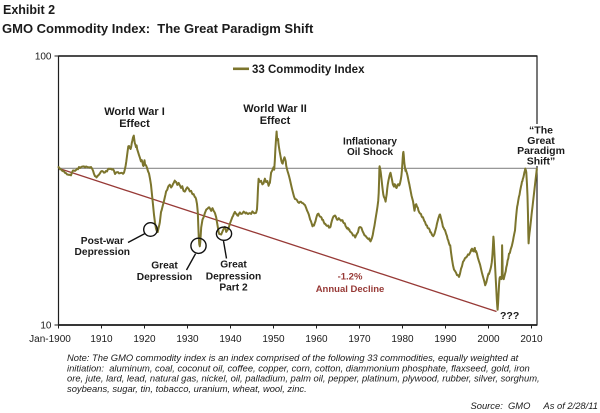  What do you see at coordinates (101, 339) in the screenshot?
I see `svg-text: 1910` at bounding box center [101, 339].